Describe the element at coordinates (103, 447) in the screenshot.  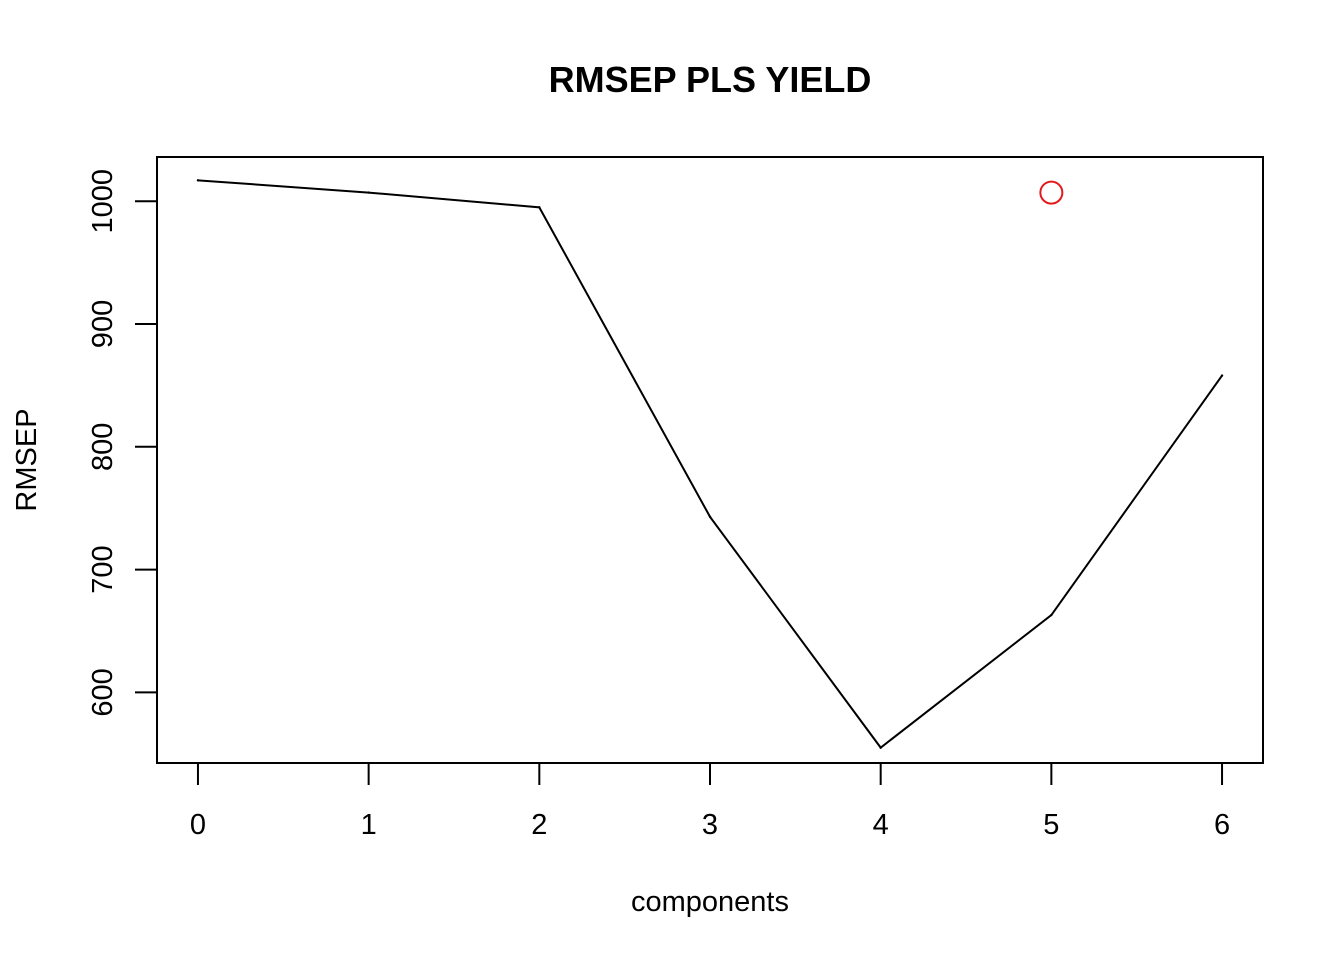
I see `y-tick-label: 800` at that location.